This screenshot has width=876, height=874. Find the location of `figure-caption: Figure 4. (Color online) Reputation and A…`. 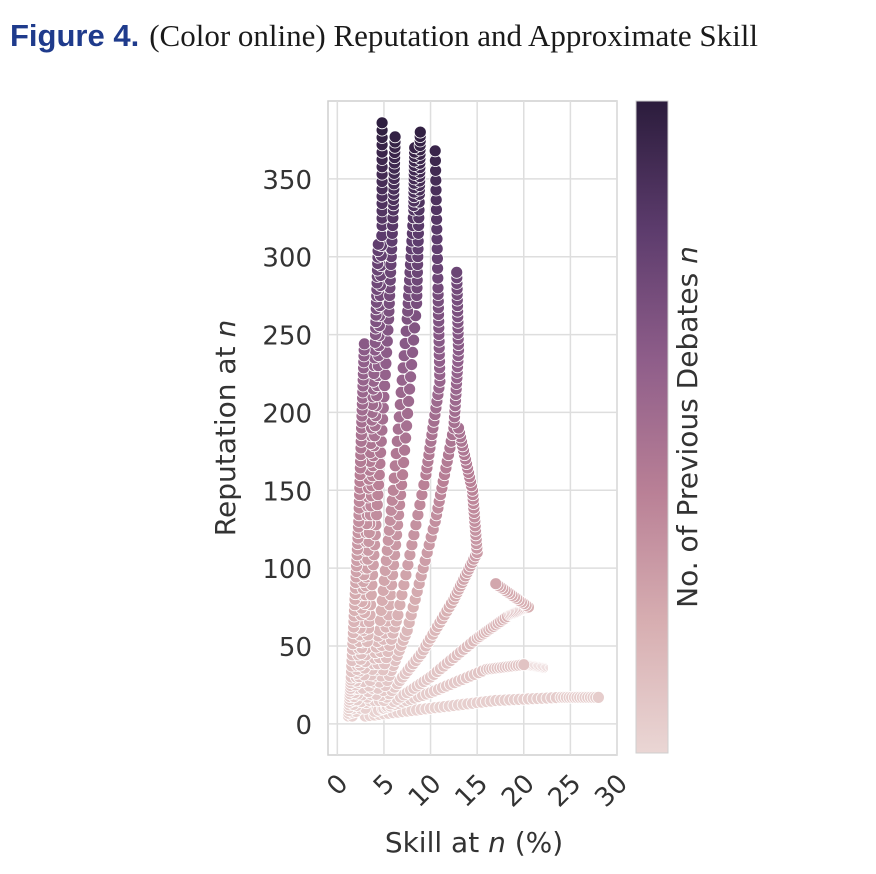

figure-caption: Figure 4. (Color online) Reputation and A… is located at coordinates (384, 36).